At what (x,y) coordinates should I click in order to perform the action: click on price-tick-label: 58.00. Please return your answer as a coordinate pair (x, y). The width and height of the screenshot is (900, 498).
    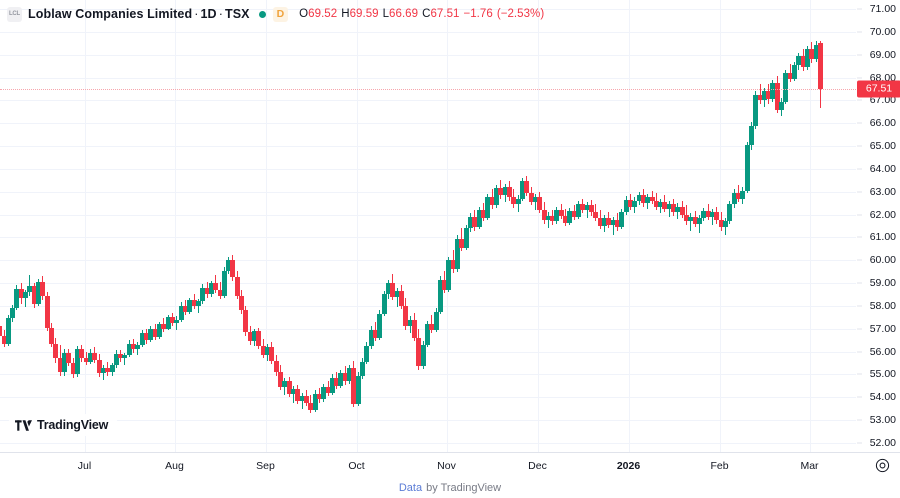
    Looking at the image, I should click on (882, 305).